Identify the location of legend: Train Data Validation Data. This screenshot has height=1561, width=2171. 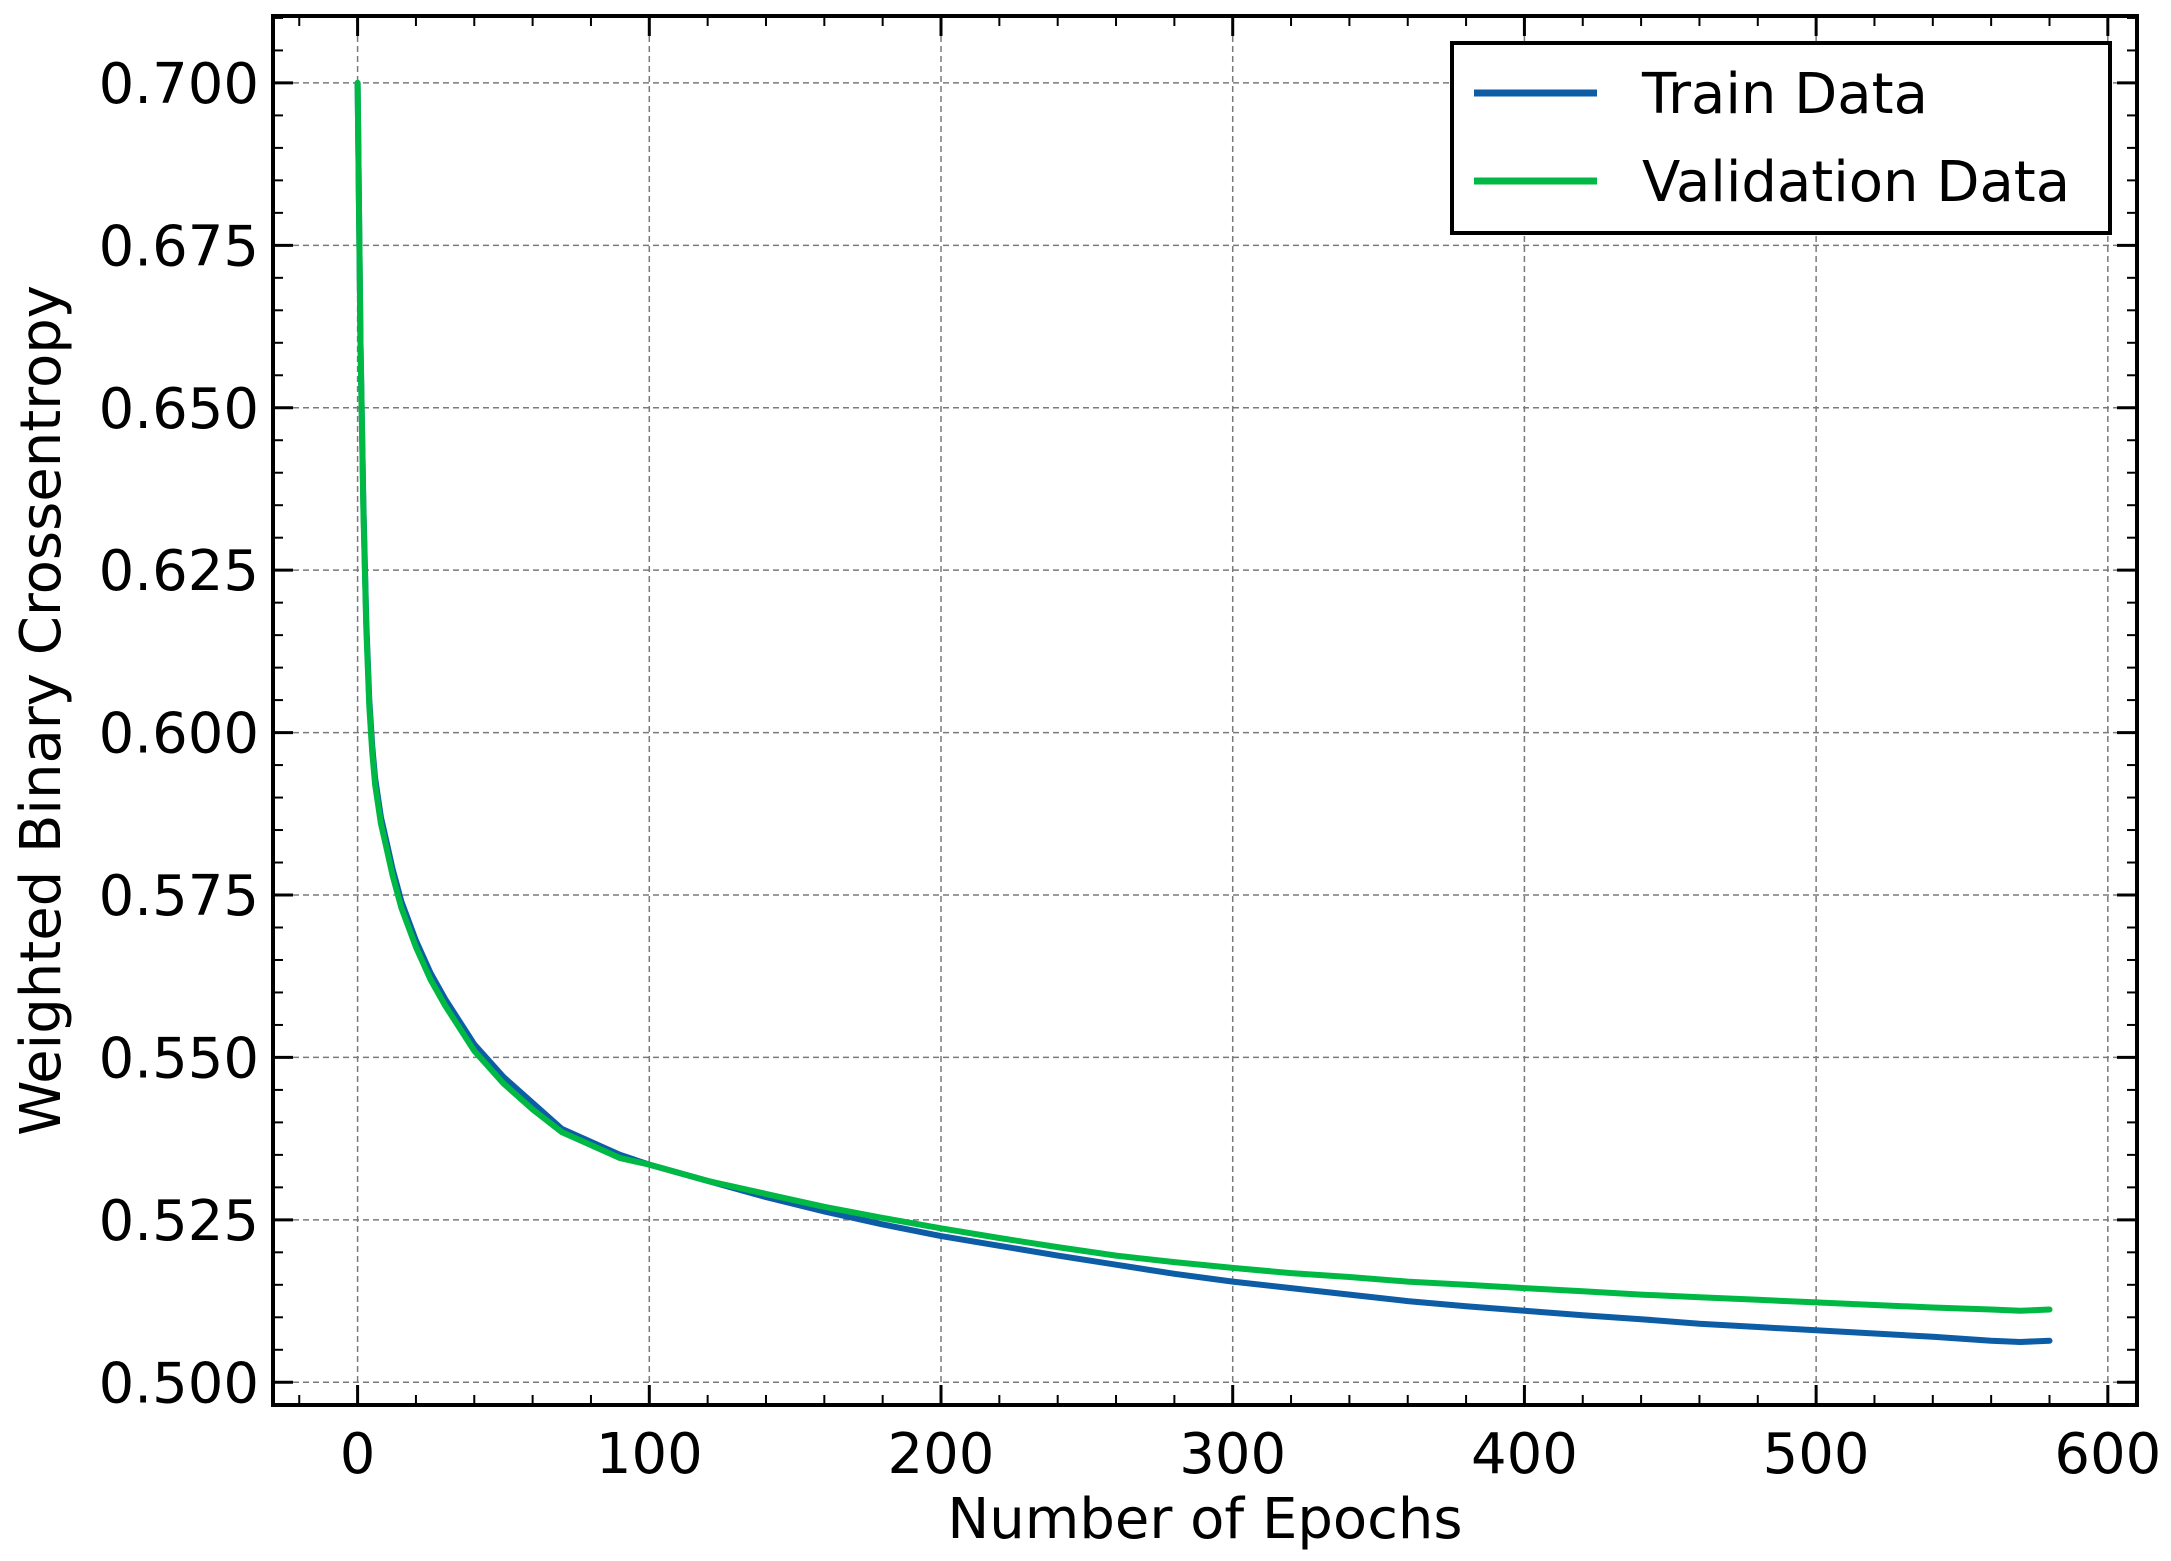
(1781, 138).